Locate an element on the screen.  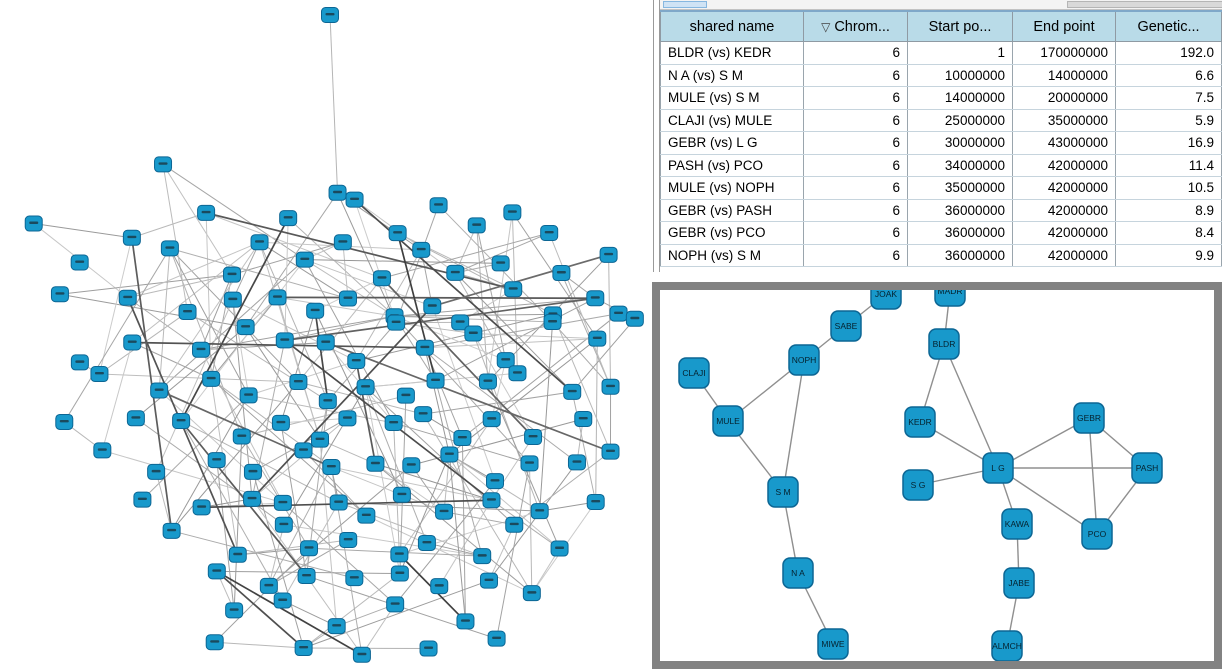
cell-value: 20000000 is located at coordinates (1064, 98).